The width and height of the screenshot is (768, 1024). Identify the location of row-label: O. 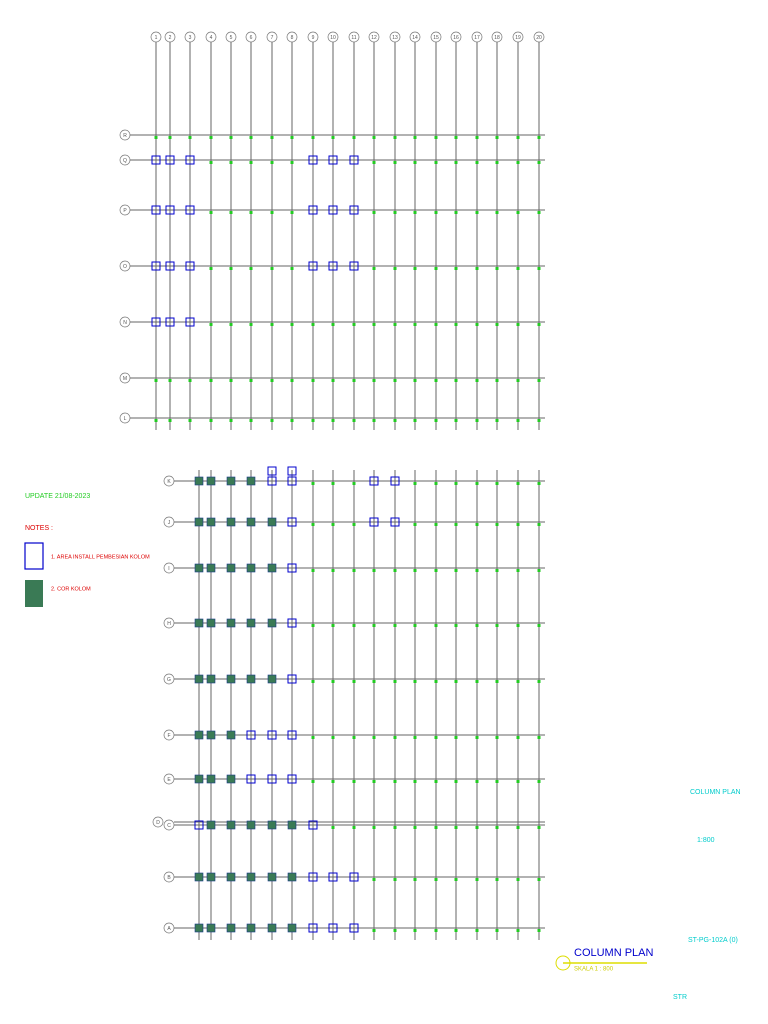
(125, 267).